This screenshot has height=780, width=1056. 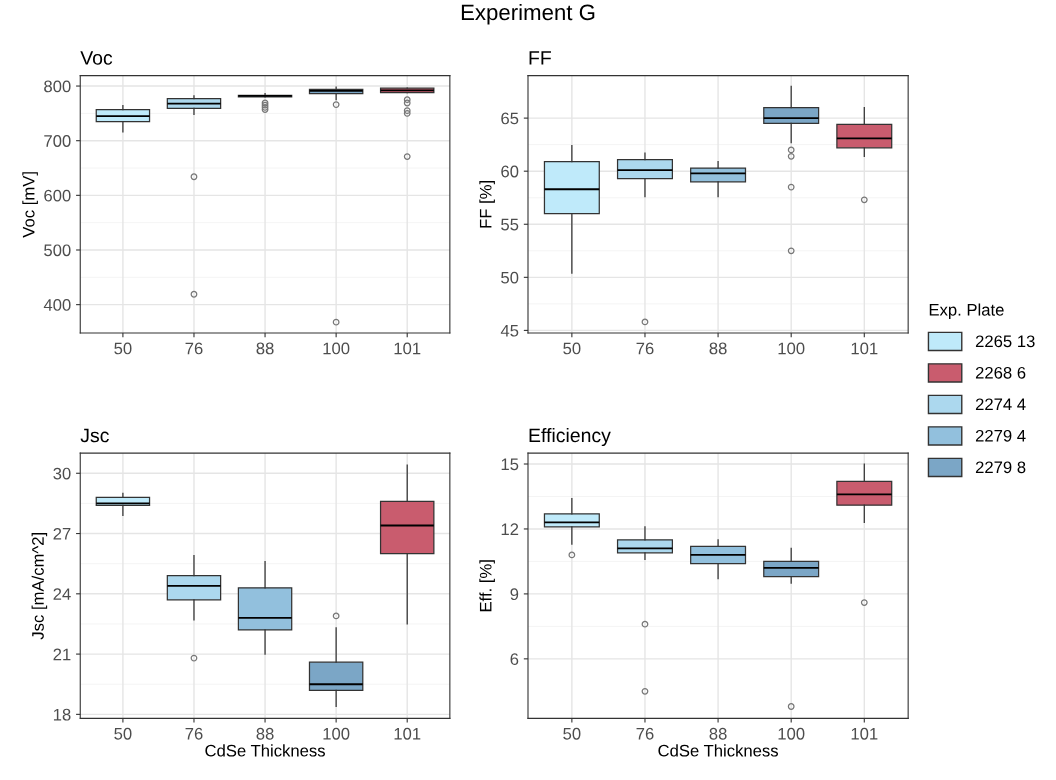 I want to click on y-tick-label: 65, so click(x=510, y=118).